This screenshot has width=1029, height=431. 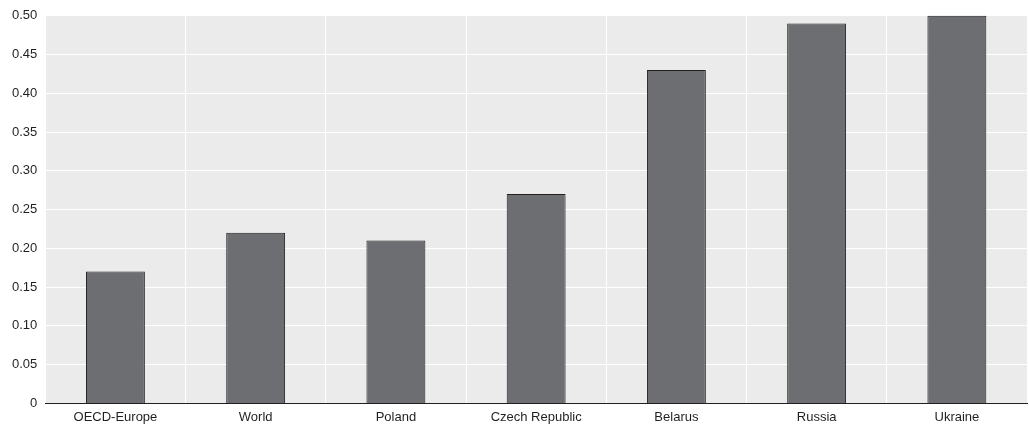 What do you see at coordinates (24, 364) in the screenshot?
I see `y-tick-label: 0.05` at bounding box center [24, 364].